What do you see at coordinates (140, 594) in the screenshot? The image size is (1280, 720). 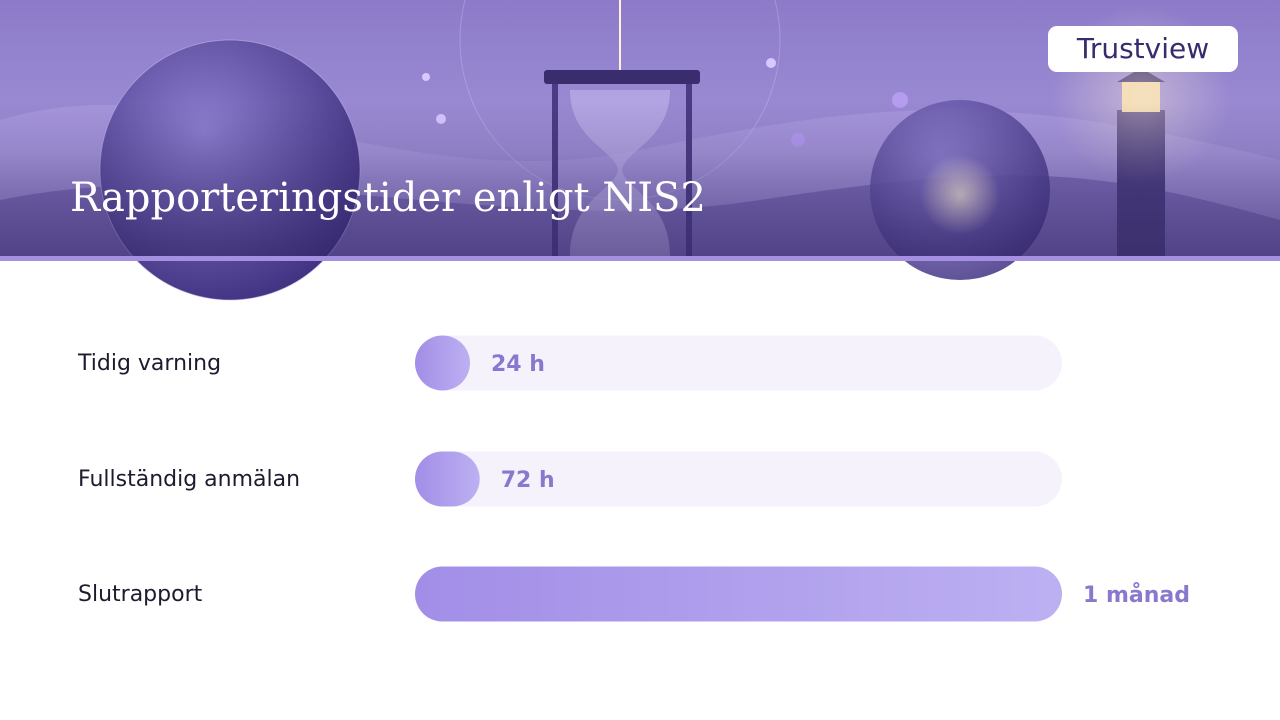 I see `category-label: Slutrapport` at bounding box center [140, 594].